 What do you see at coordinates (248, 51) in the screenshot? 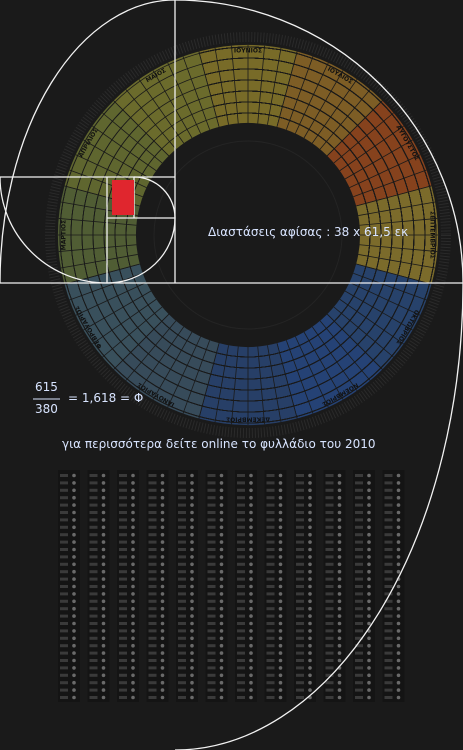
I see `month-label: ΙΟΥΝΙΟΣ` at bounding box center [248, 51].